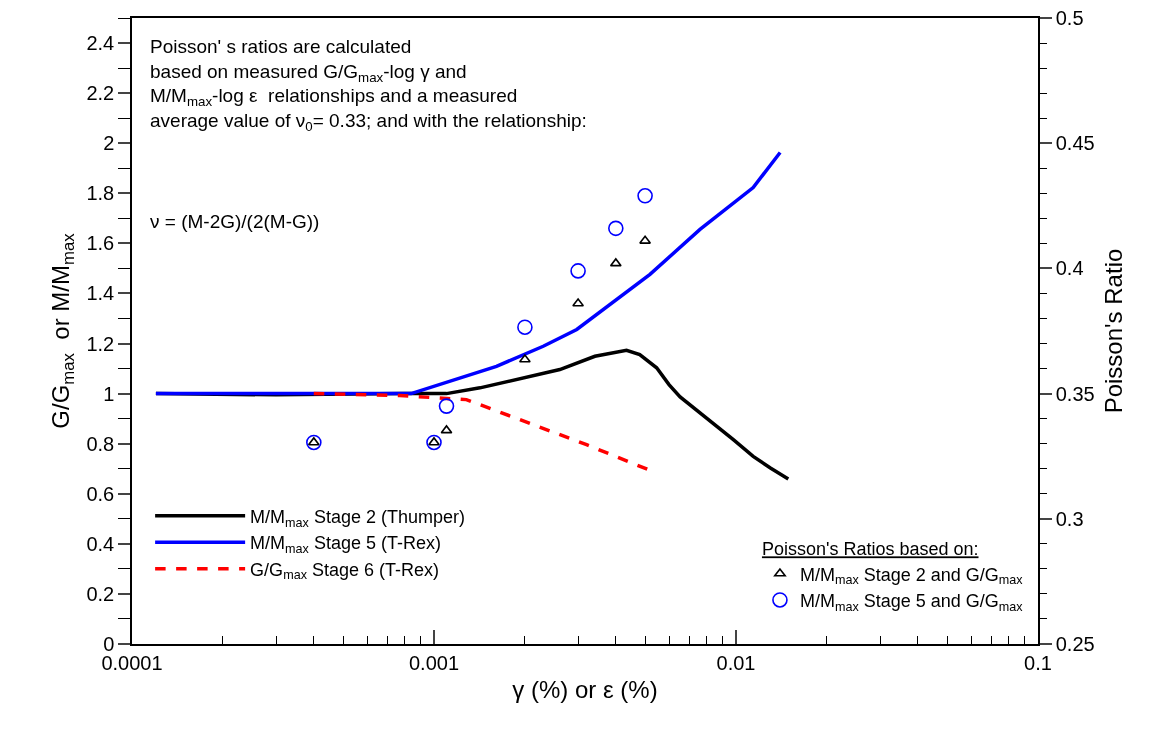  I want to click on legend-label: M/M$_{max}$ Stage 5 and G/G$_{max}$, so click(911, 602).